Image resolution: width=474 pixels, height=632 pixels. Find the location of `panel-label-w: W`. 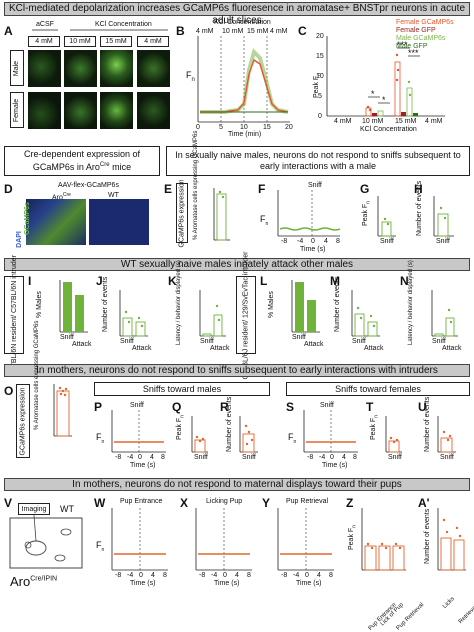

panel-label-w: W is located at coordinates (100, 503).